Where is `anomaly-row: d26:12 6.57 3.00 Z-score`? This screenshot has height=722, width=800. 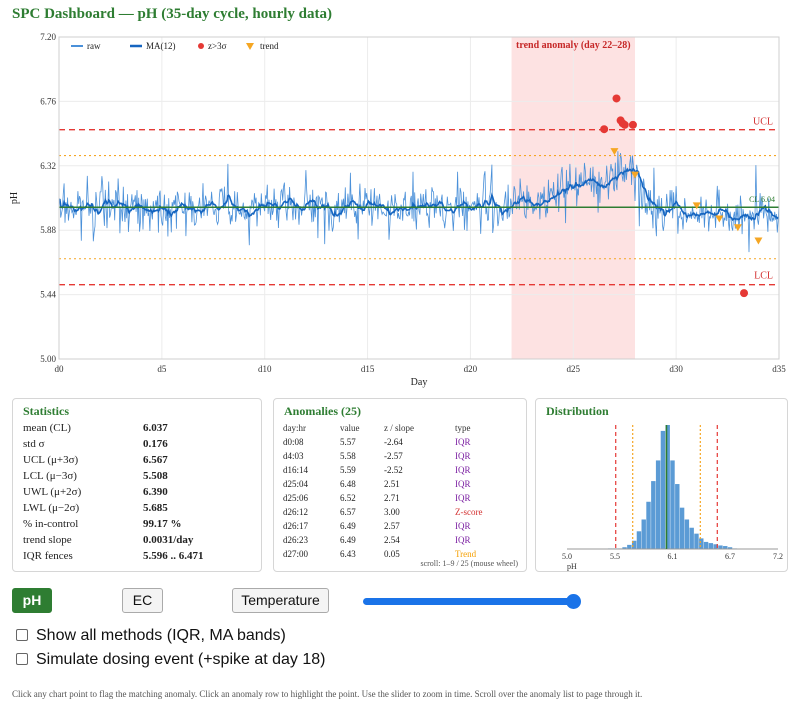 anomaly-row: d26:12 6.57 3.00 Z-score is located at coordinates (393, 512).